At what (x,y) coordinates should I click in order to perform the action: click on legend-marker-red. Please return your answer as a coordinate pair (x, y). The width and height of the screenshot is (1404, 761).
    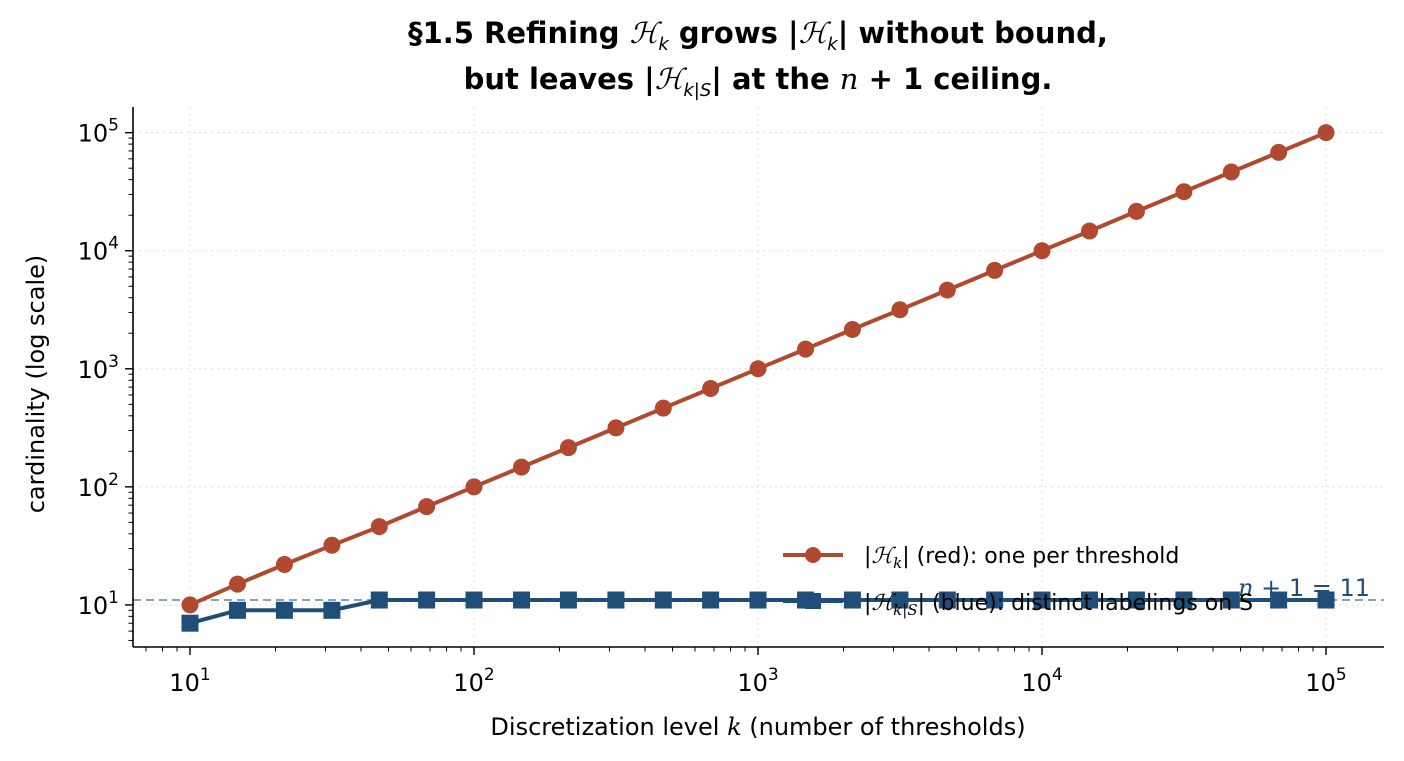
    Looking at the image, I should click on (813, 555).